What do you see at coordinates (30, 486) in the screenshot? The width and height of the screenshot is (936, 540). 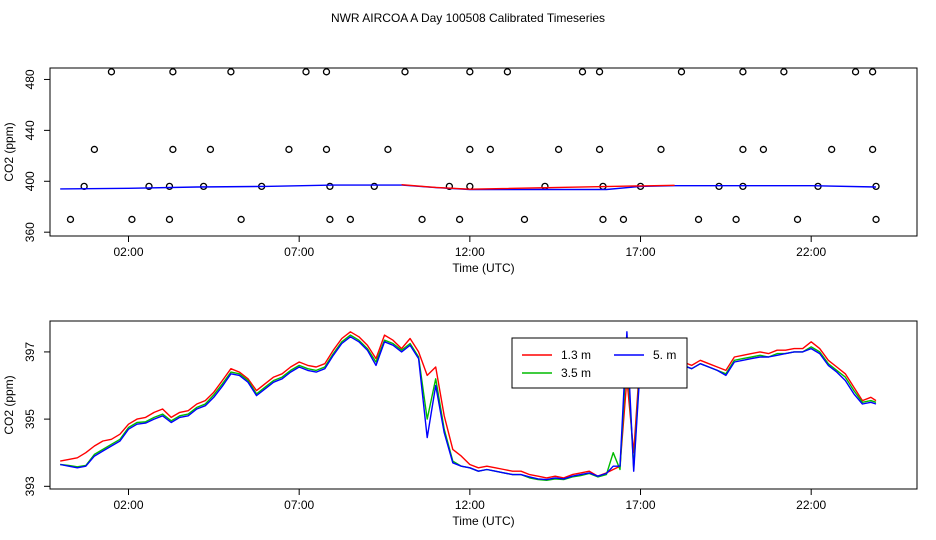 I see `y-tick-label: 393` at bounding box center [30, 486].